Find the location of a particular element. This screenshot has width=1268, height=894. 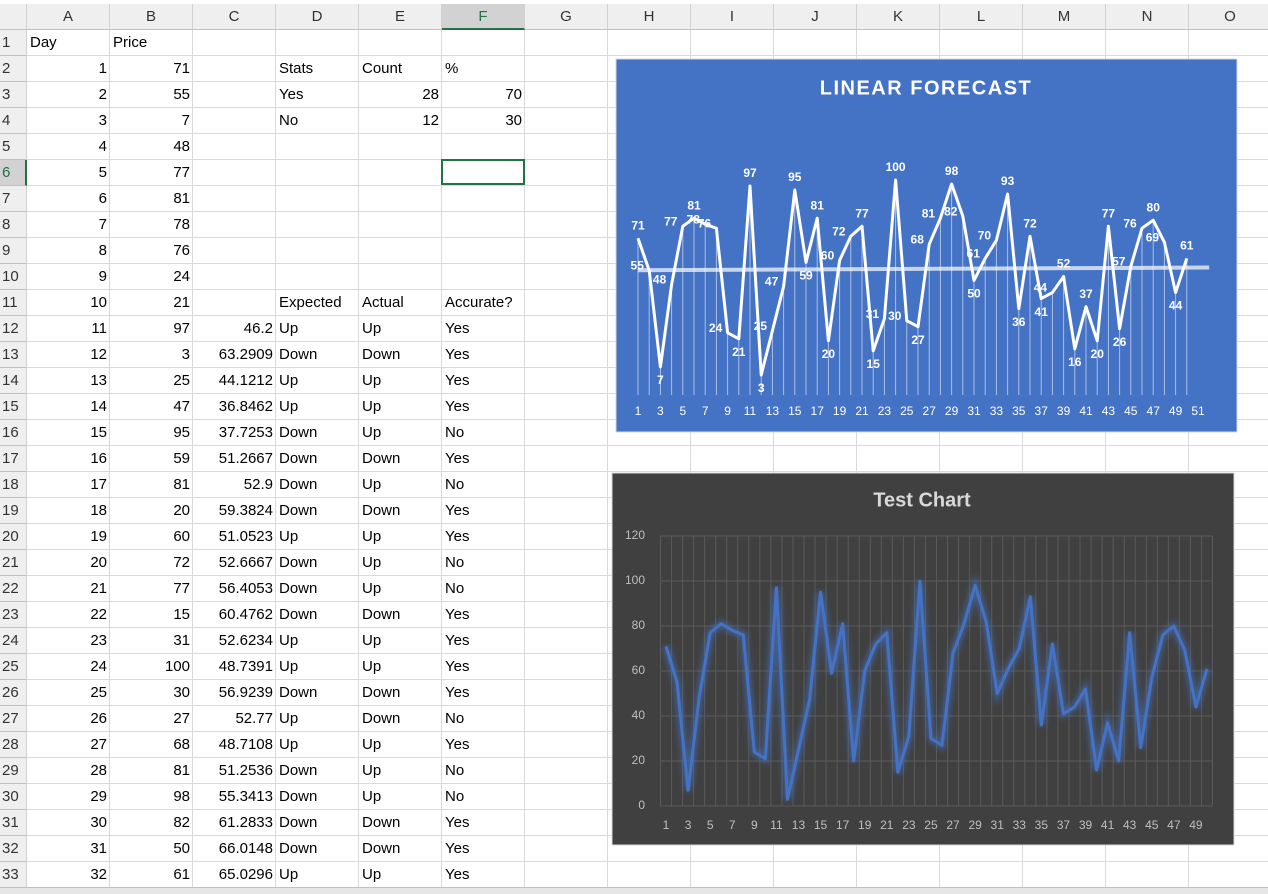

data-label: 30 is located at coordinates (895, 316).